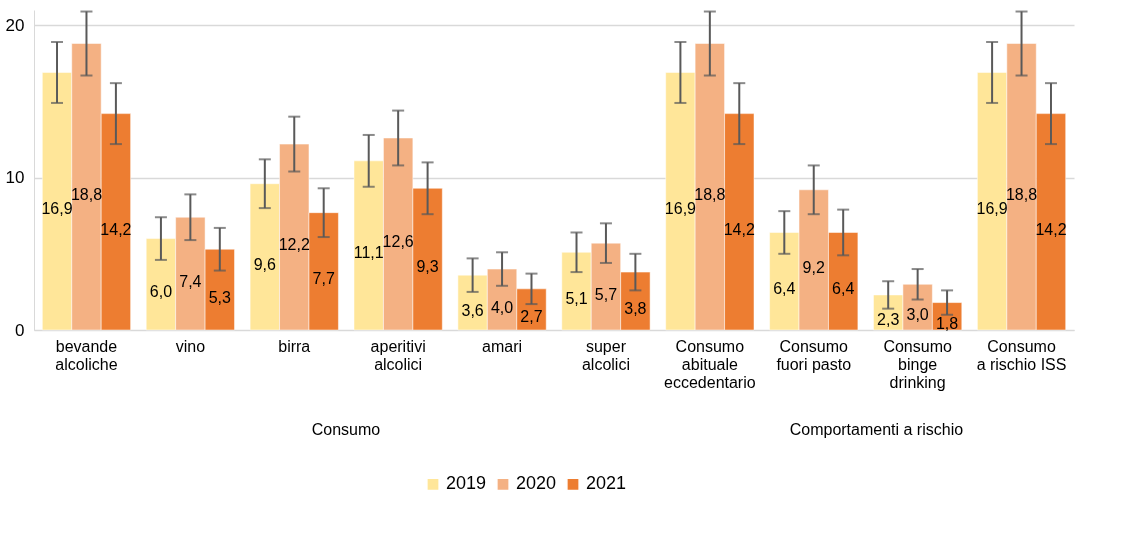 The image size is (1133, 535). What do you see at coordinates (86, 355) in the screenshot?
I see `x-tick-label: bevande alcoliche` at bounding box center [86, 355].